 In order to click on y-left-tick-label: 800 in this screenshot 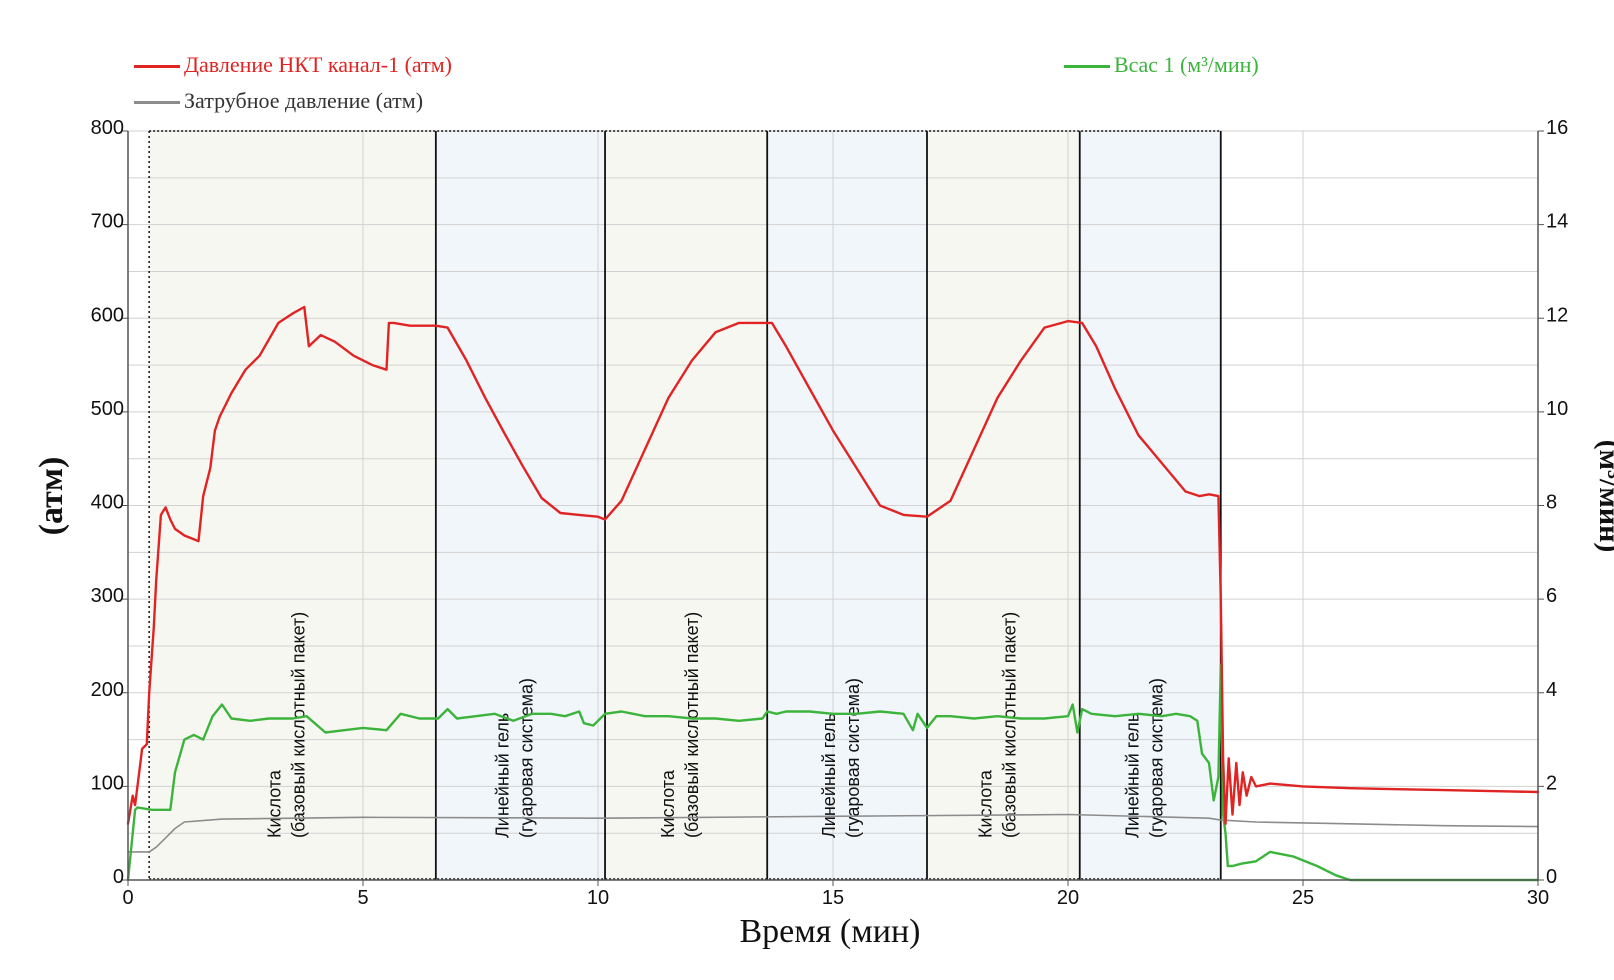, I will do `click(107, 128)`.